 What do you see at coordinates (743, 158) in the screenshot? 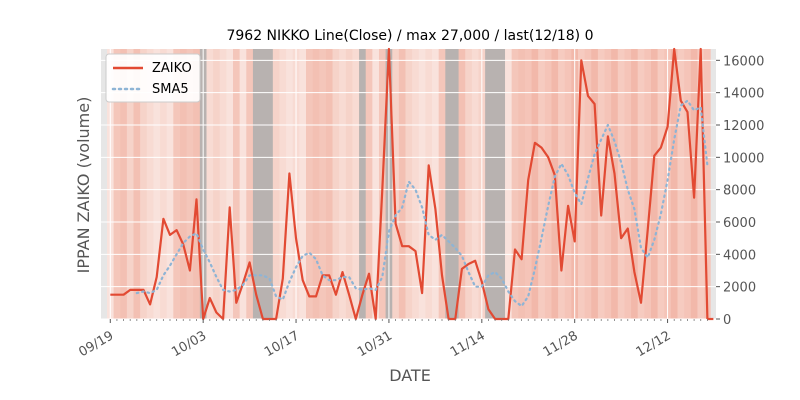
I see `y-tick-label: 10000` at bounding box center [743, 158].